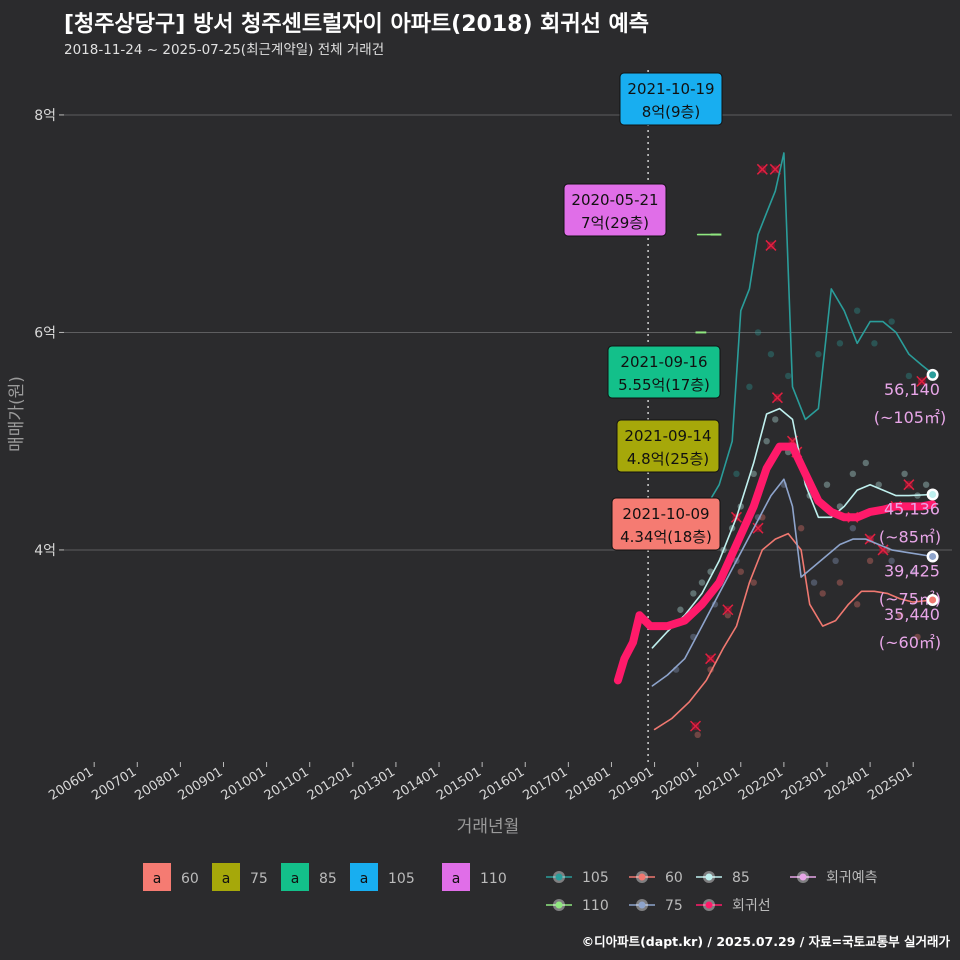  Describe the element at coordinates (656, 906) in the screenshot. I see `legend-right-item-75: 75` at that location.